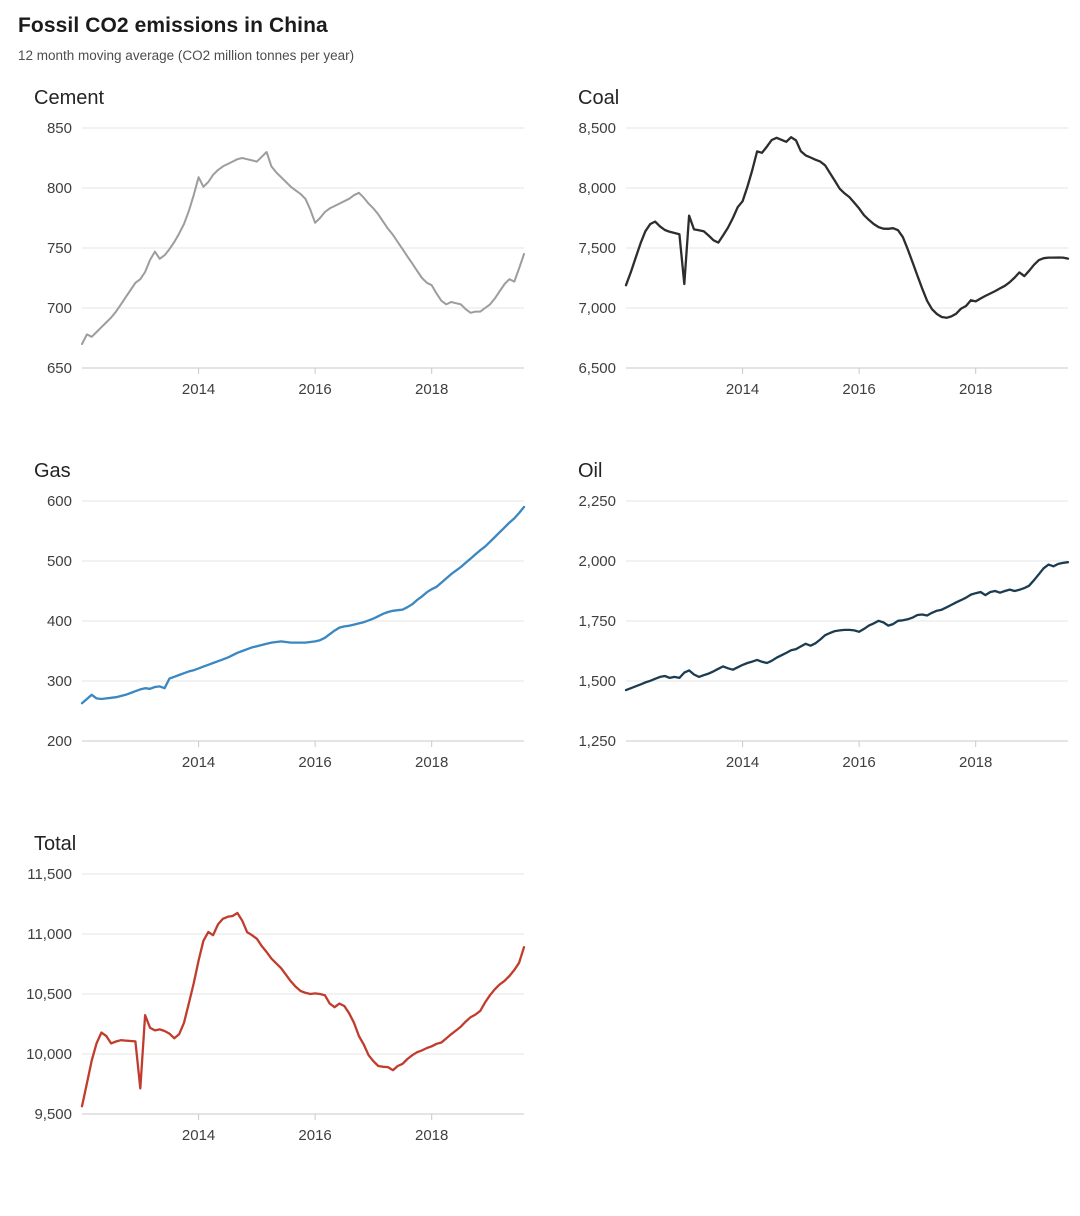 The image size is (1080, 1216). Describe the element at coordinates (59, 561) in the screenshot. I see `y-tick-label: 500` at that location.